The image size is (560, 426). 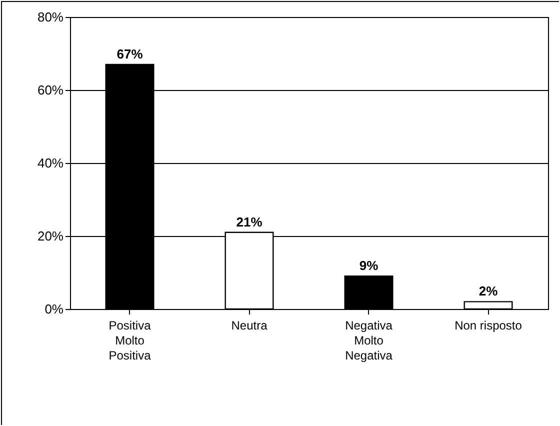 I want to click on y-tick-label: 0%, so click(x=54, y=309).